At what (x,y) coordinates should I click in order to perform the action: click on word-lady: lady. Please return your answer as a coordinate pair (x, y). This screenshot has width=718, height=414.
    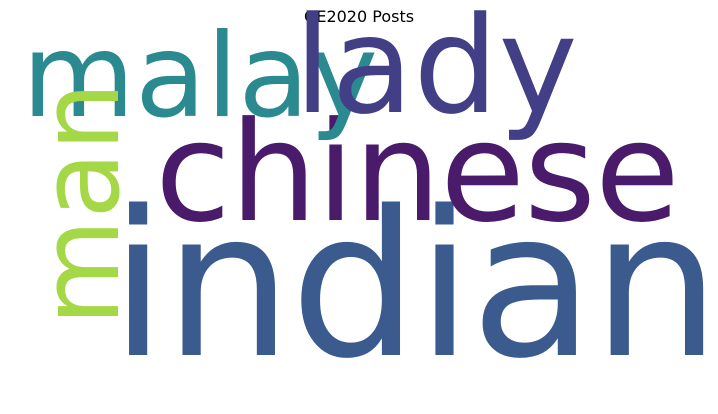
    Looking at the image, I should click on (436, 72).